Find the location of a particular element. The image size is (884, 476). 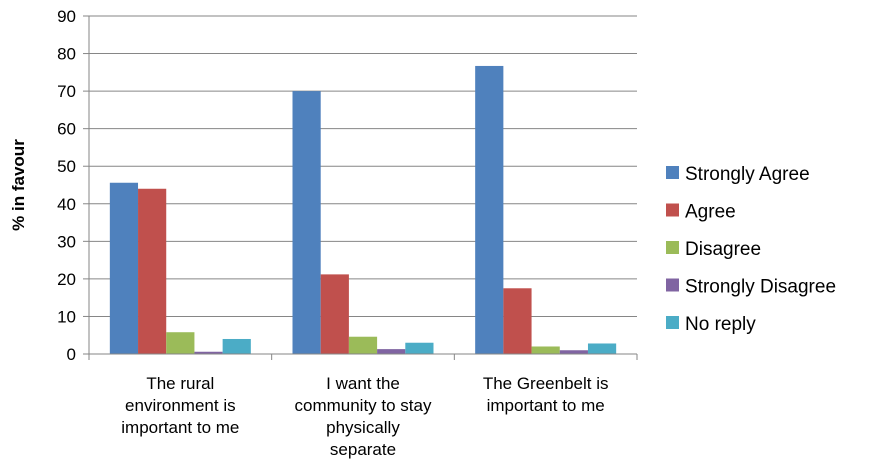

x-category-label: community to stay is located at coordinates (363, 405).